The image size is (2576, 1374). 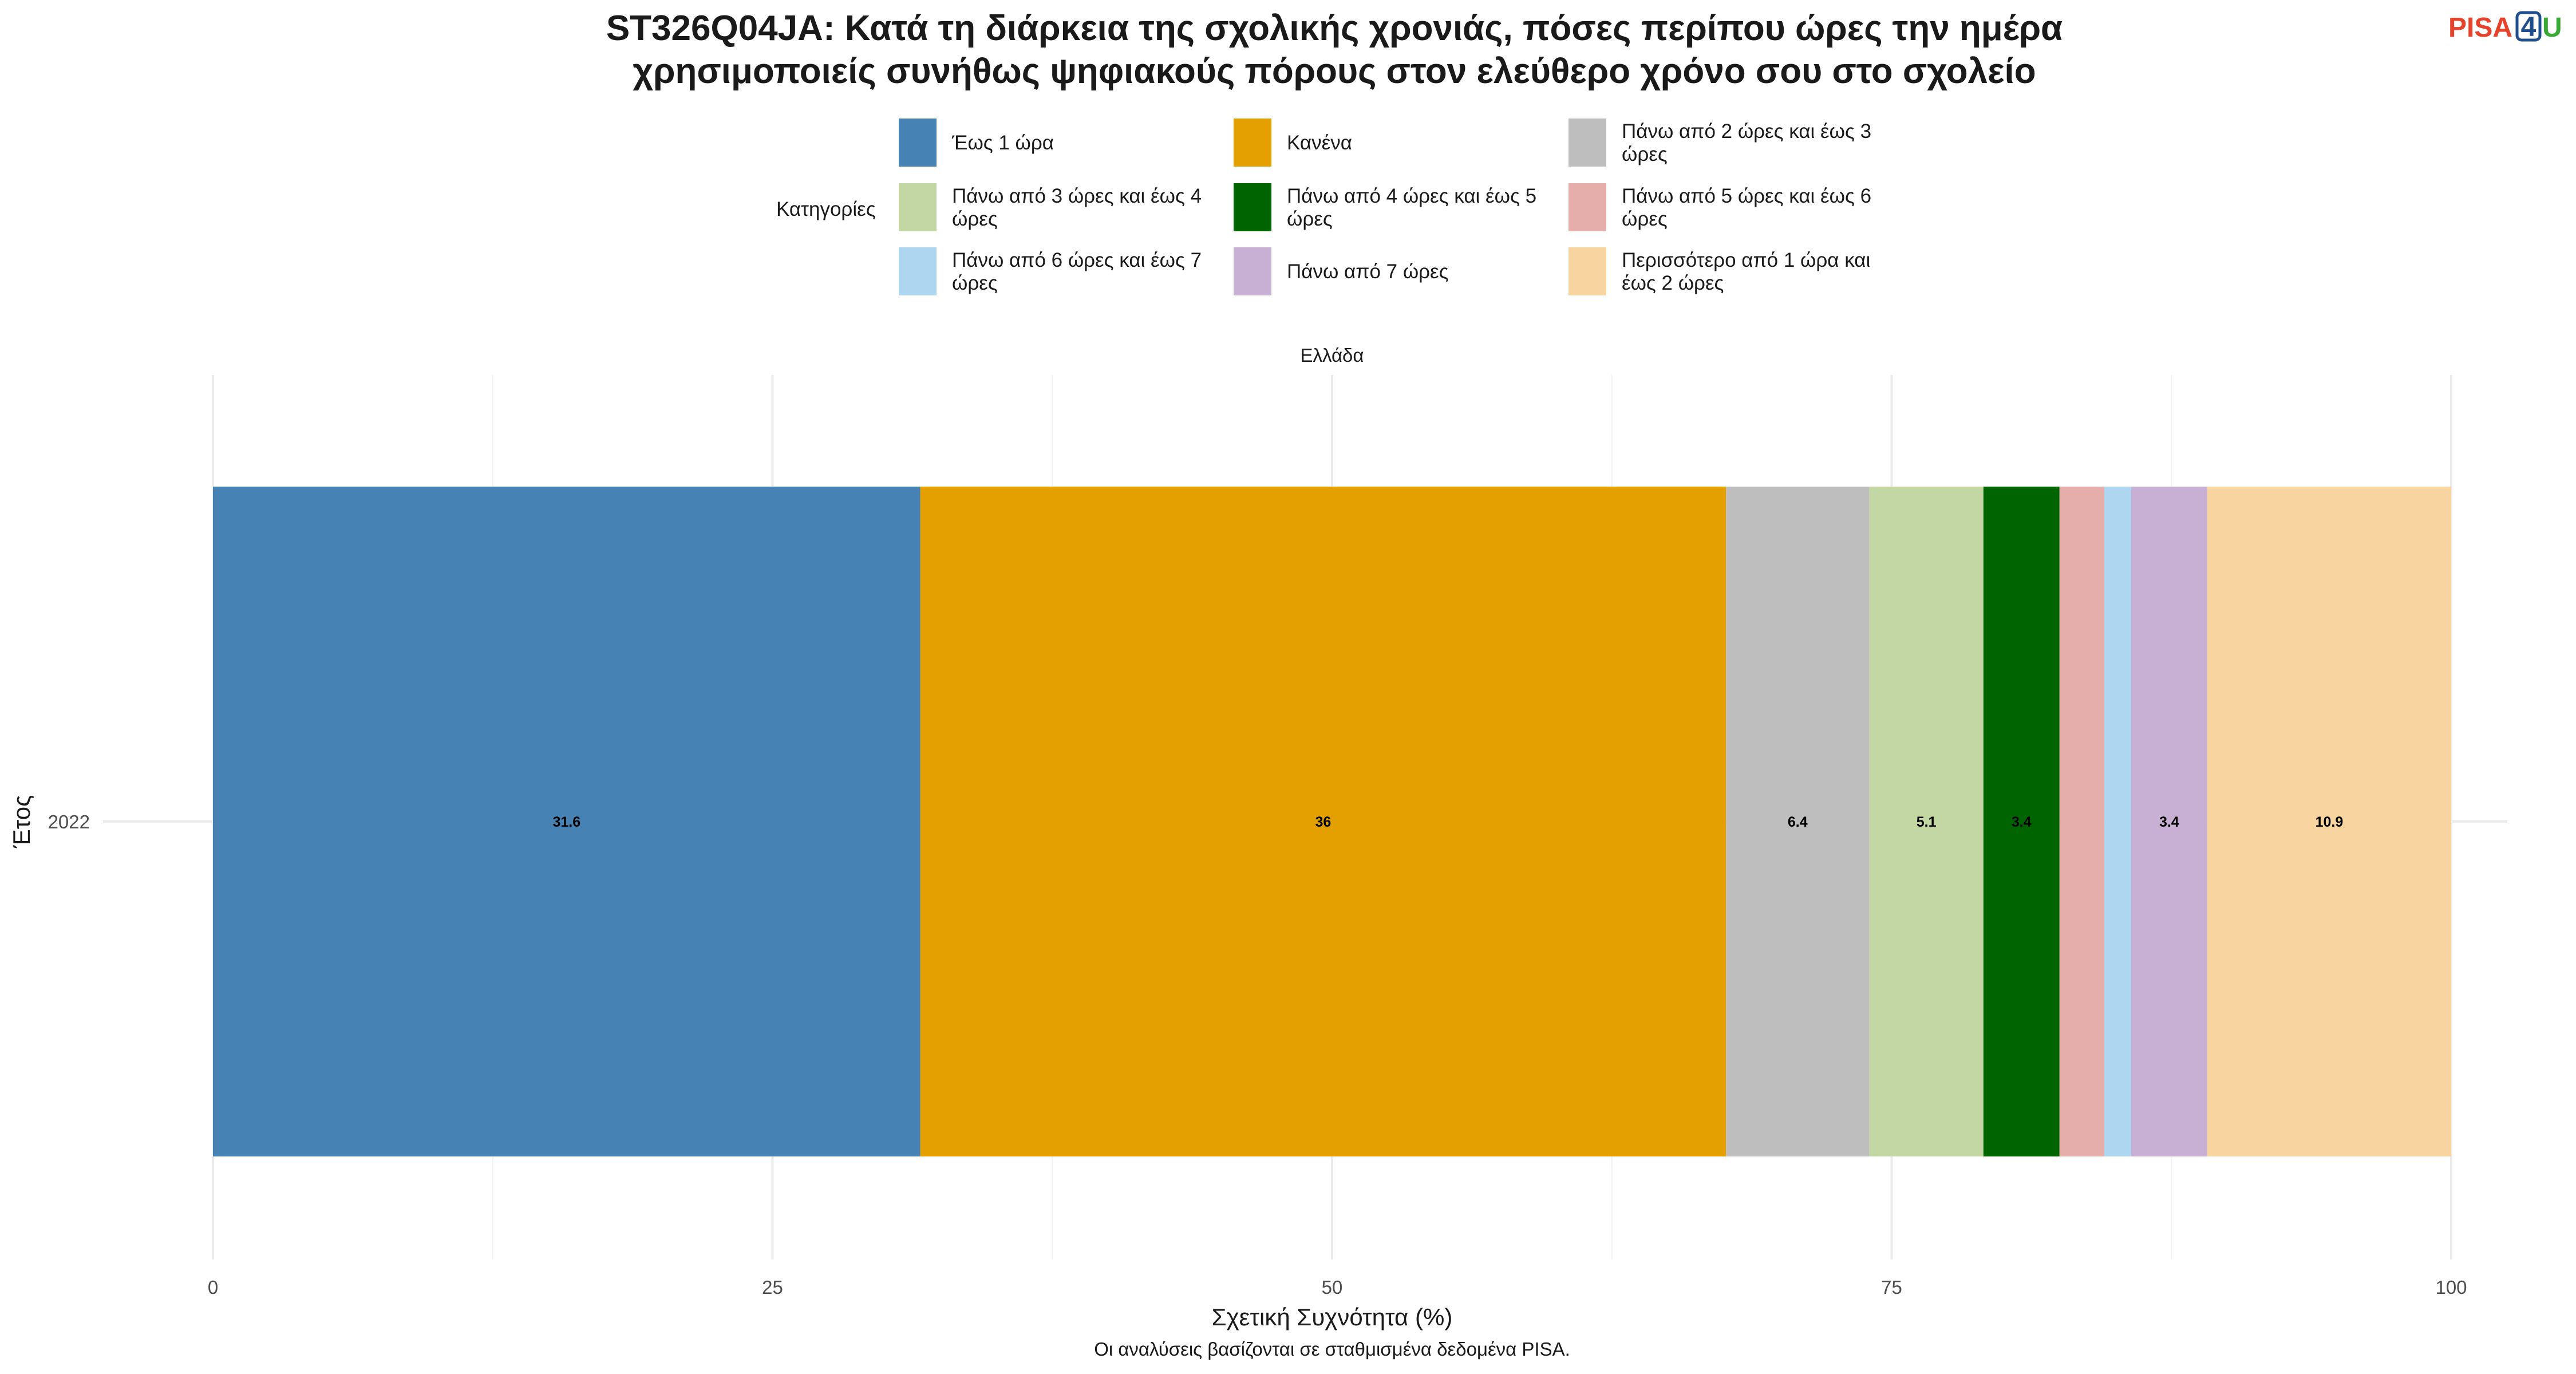 I want to click on legend-label: Έως 1 ώρα, so click(x=1002, y=143).